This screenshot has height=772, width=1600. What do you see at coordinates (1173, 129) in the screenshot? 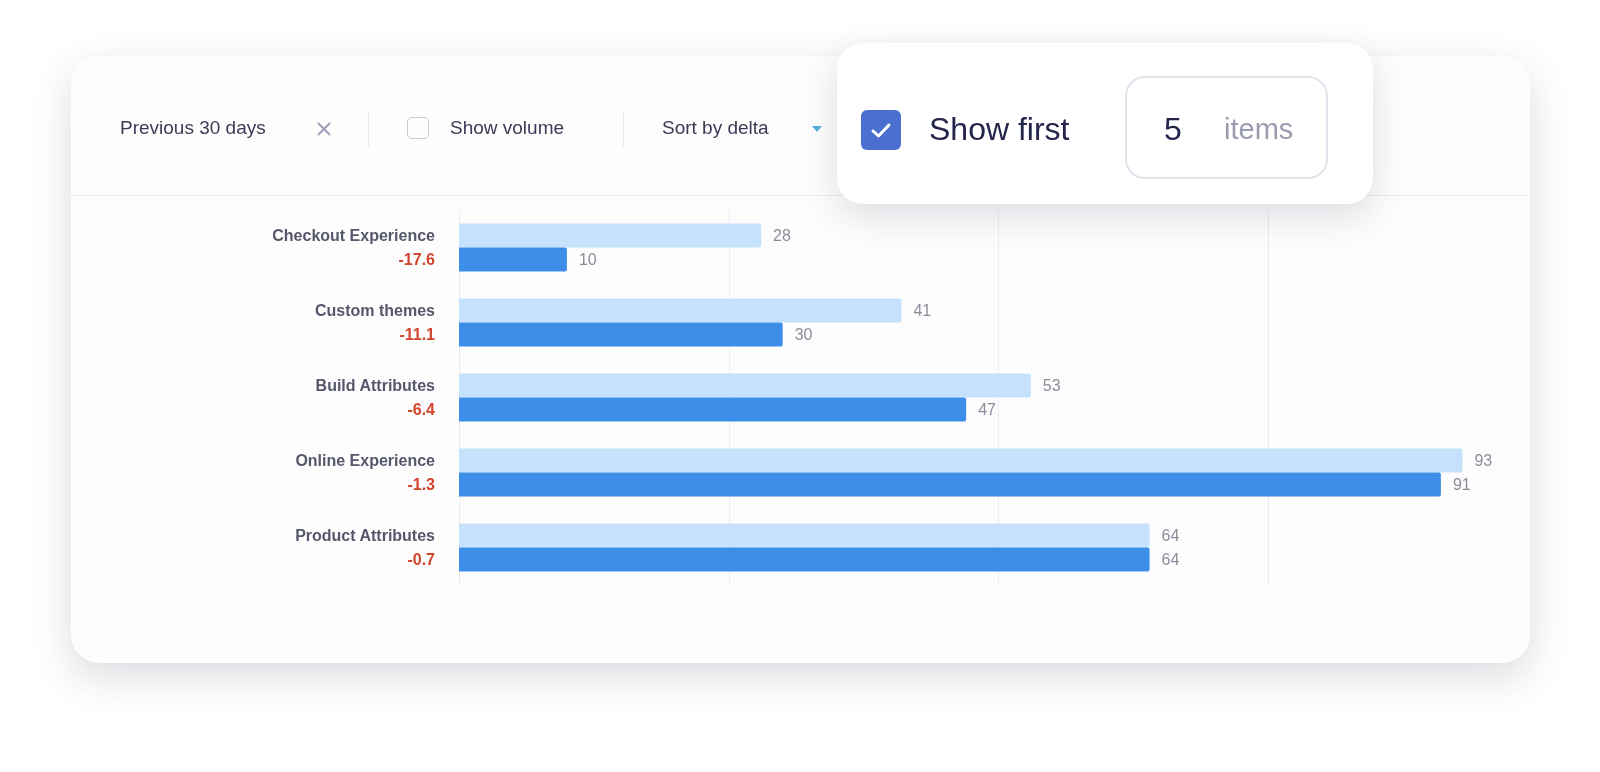
I see `text: 5` at bounding box center [1173, 129].